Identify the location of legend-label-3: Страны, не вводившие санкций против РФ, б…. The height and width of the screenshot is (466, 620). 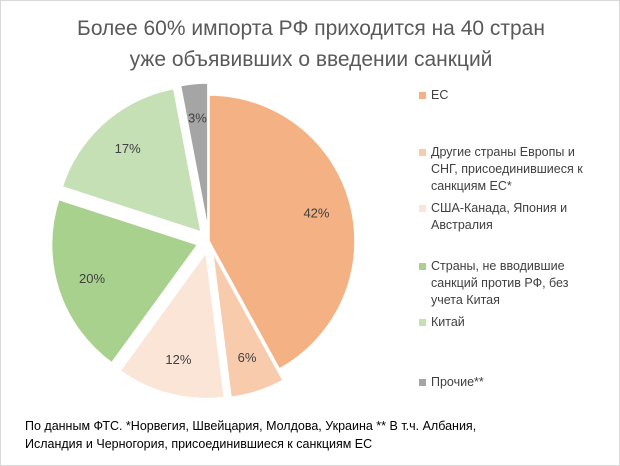
(500, 283).